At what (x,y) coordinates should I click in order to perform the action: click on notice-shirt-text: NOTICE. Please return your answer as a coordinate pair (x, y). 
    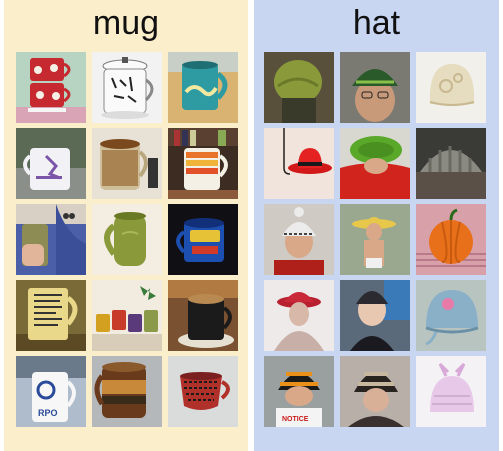
    Looking at the image, I should click on (295, 419).